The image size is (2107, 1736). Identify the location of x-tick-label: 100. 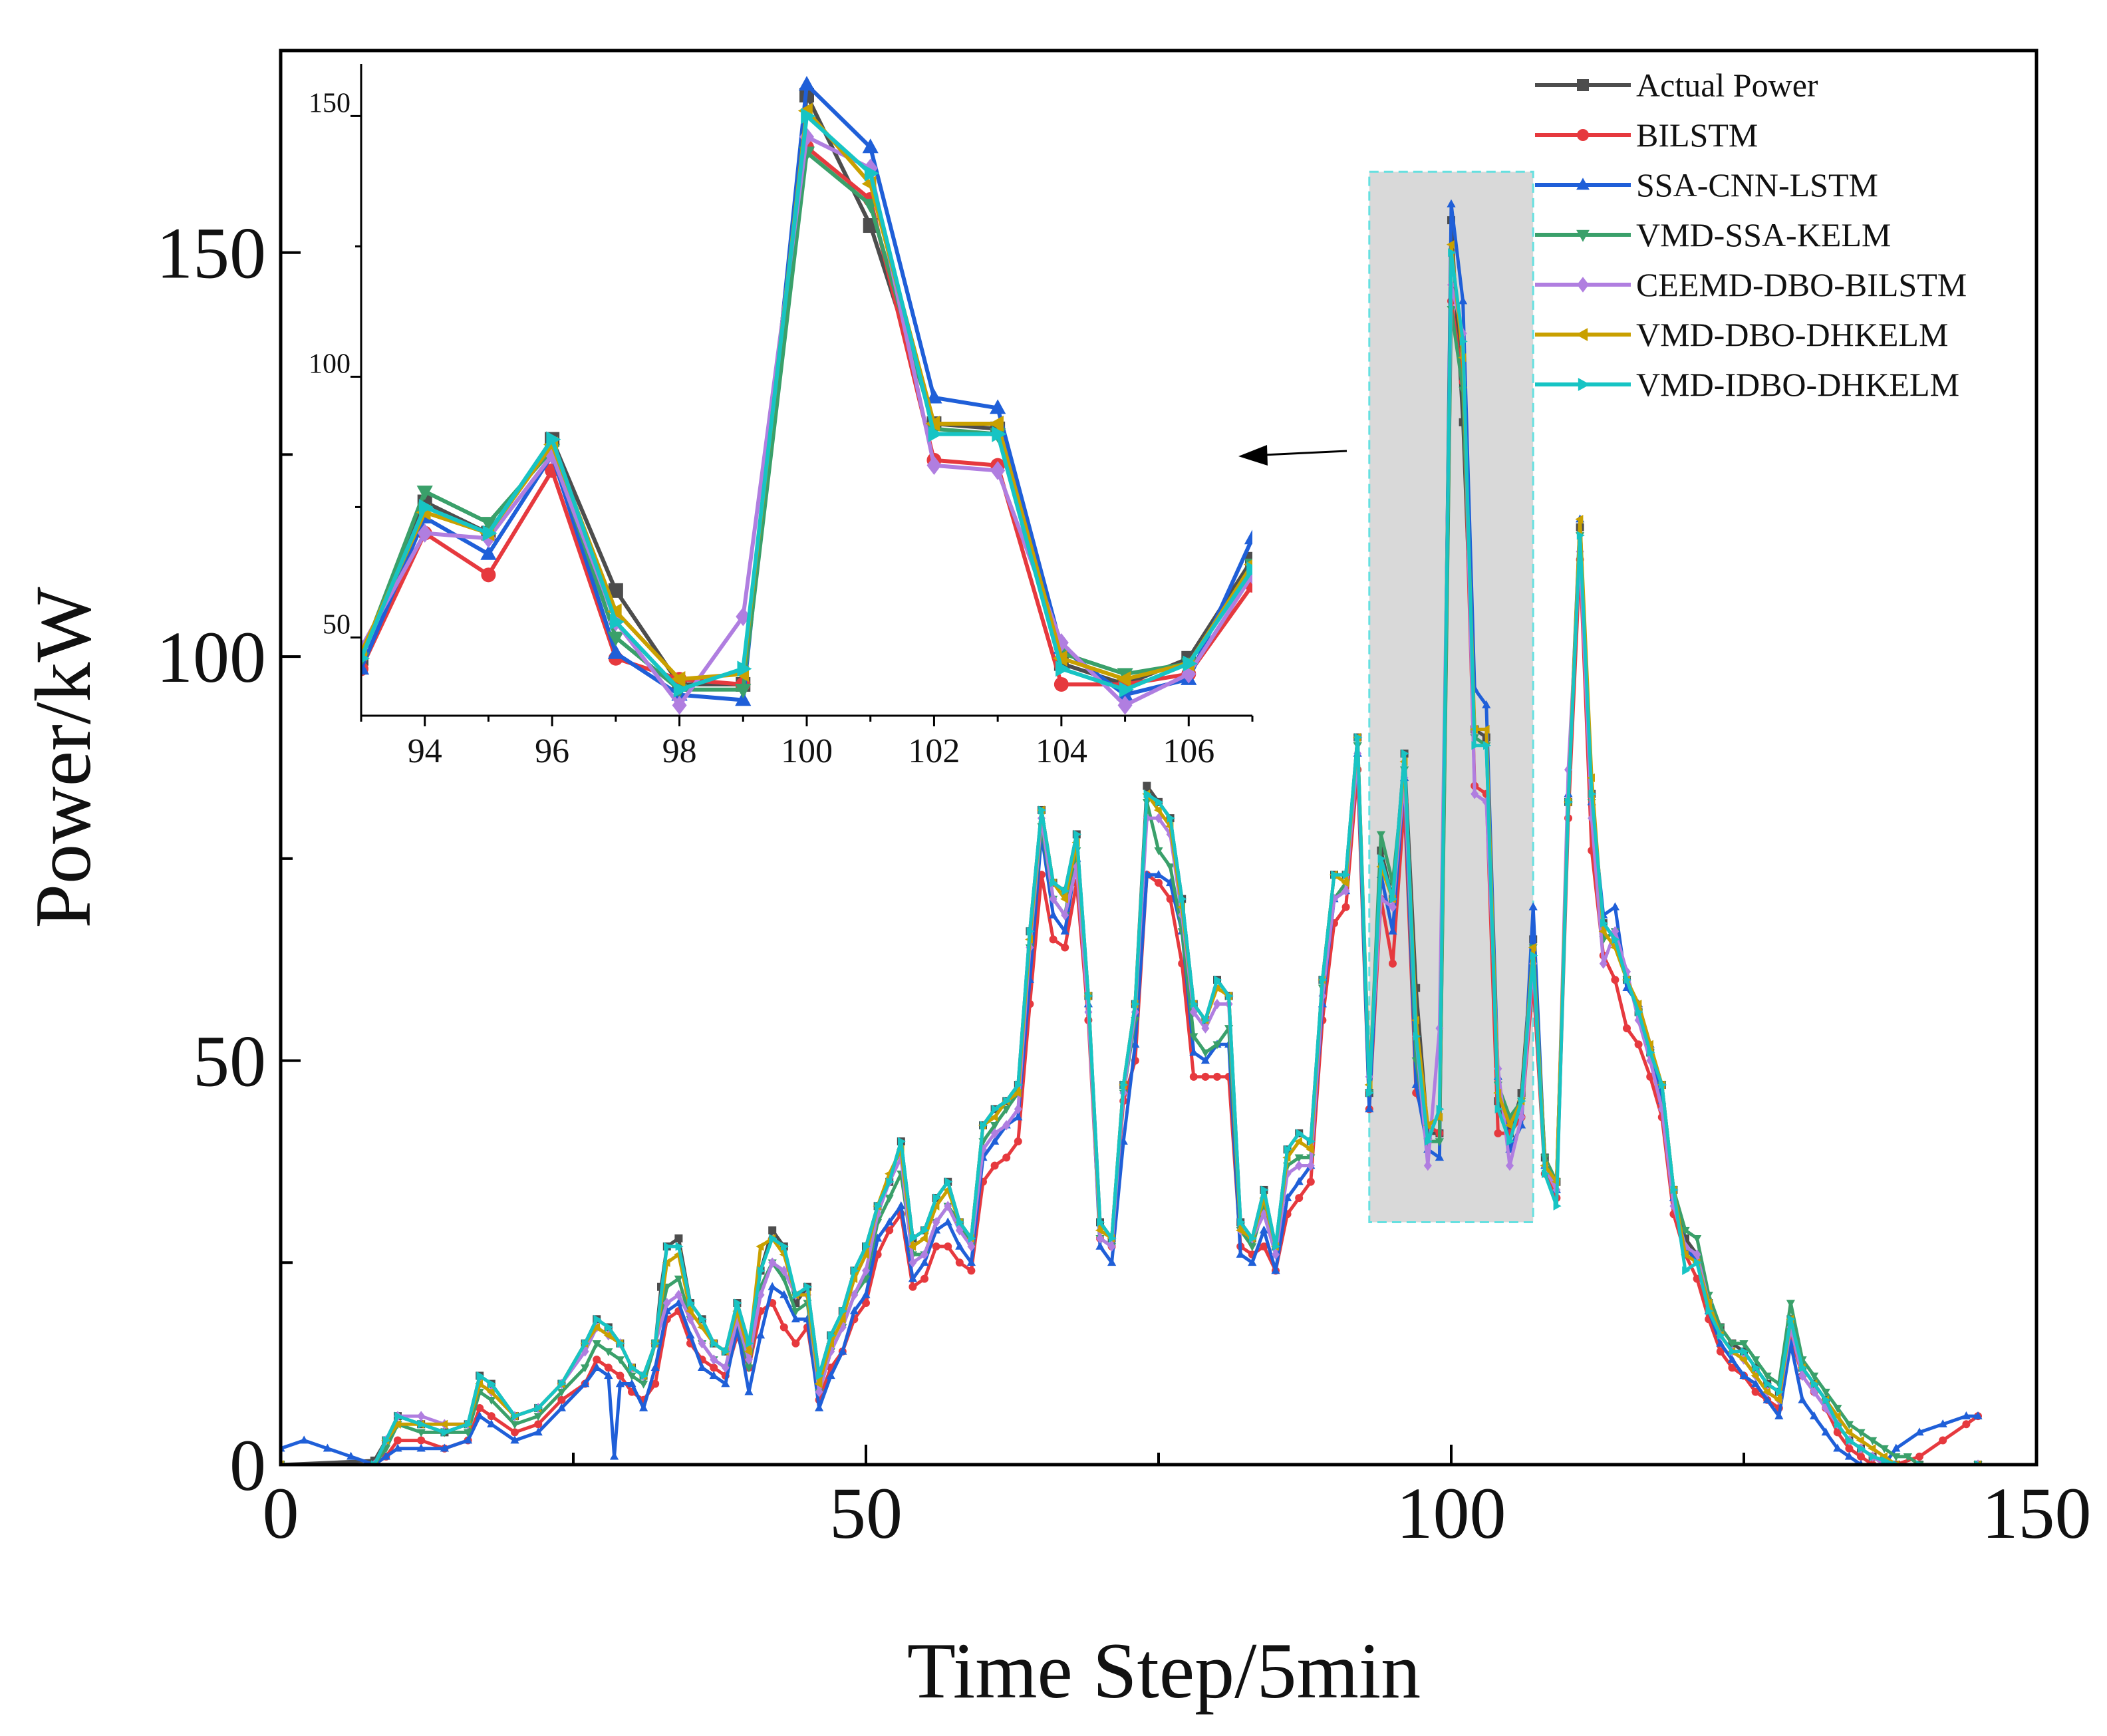
(1451, 1513).